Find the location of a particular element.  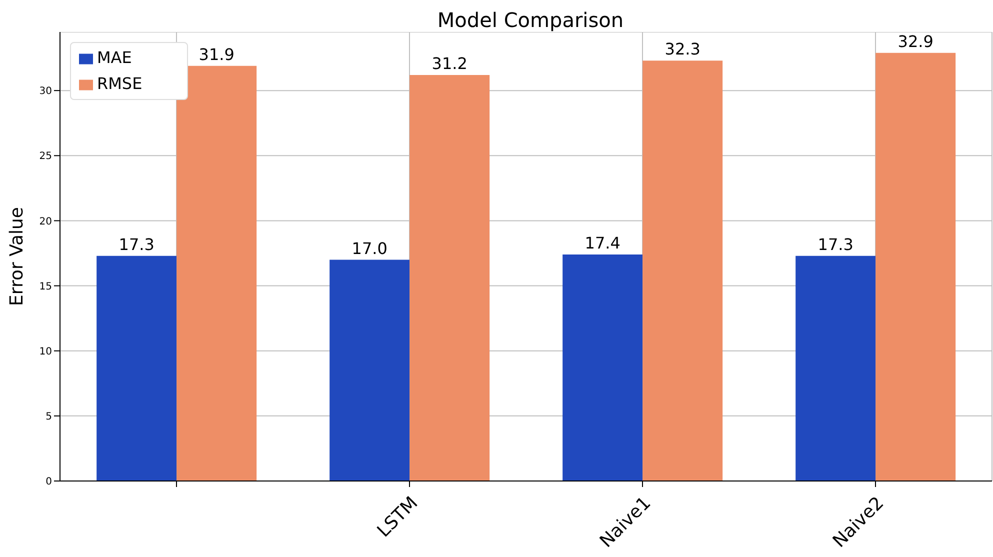

legend-label: RMSE is located at coordinates (119, 83).